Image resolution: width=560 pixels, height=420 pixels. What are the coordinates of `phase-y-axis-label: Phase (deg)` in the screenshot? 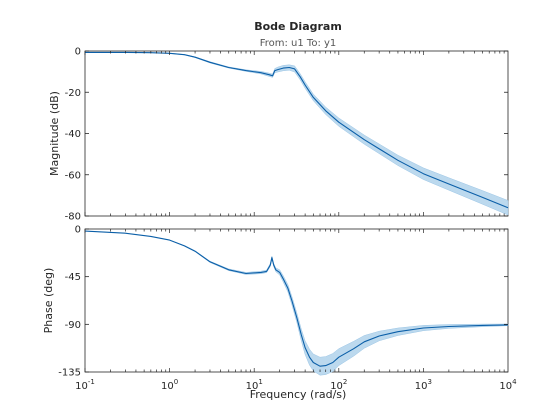 It's located at (48, 301).